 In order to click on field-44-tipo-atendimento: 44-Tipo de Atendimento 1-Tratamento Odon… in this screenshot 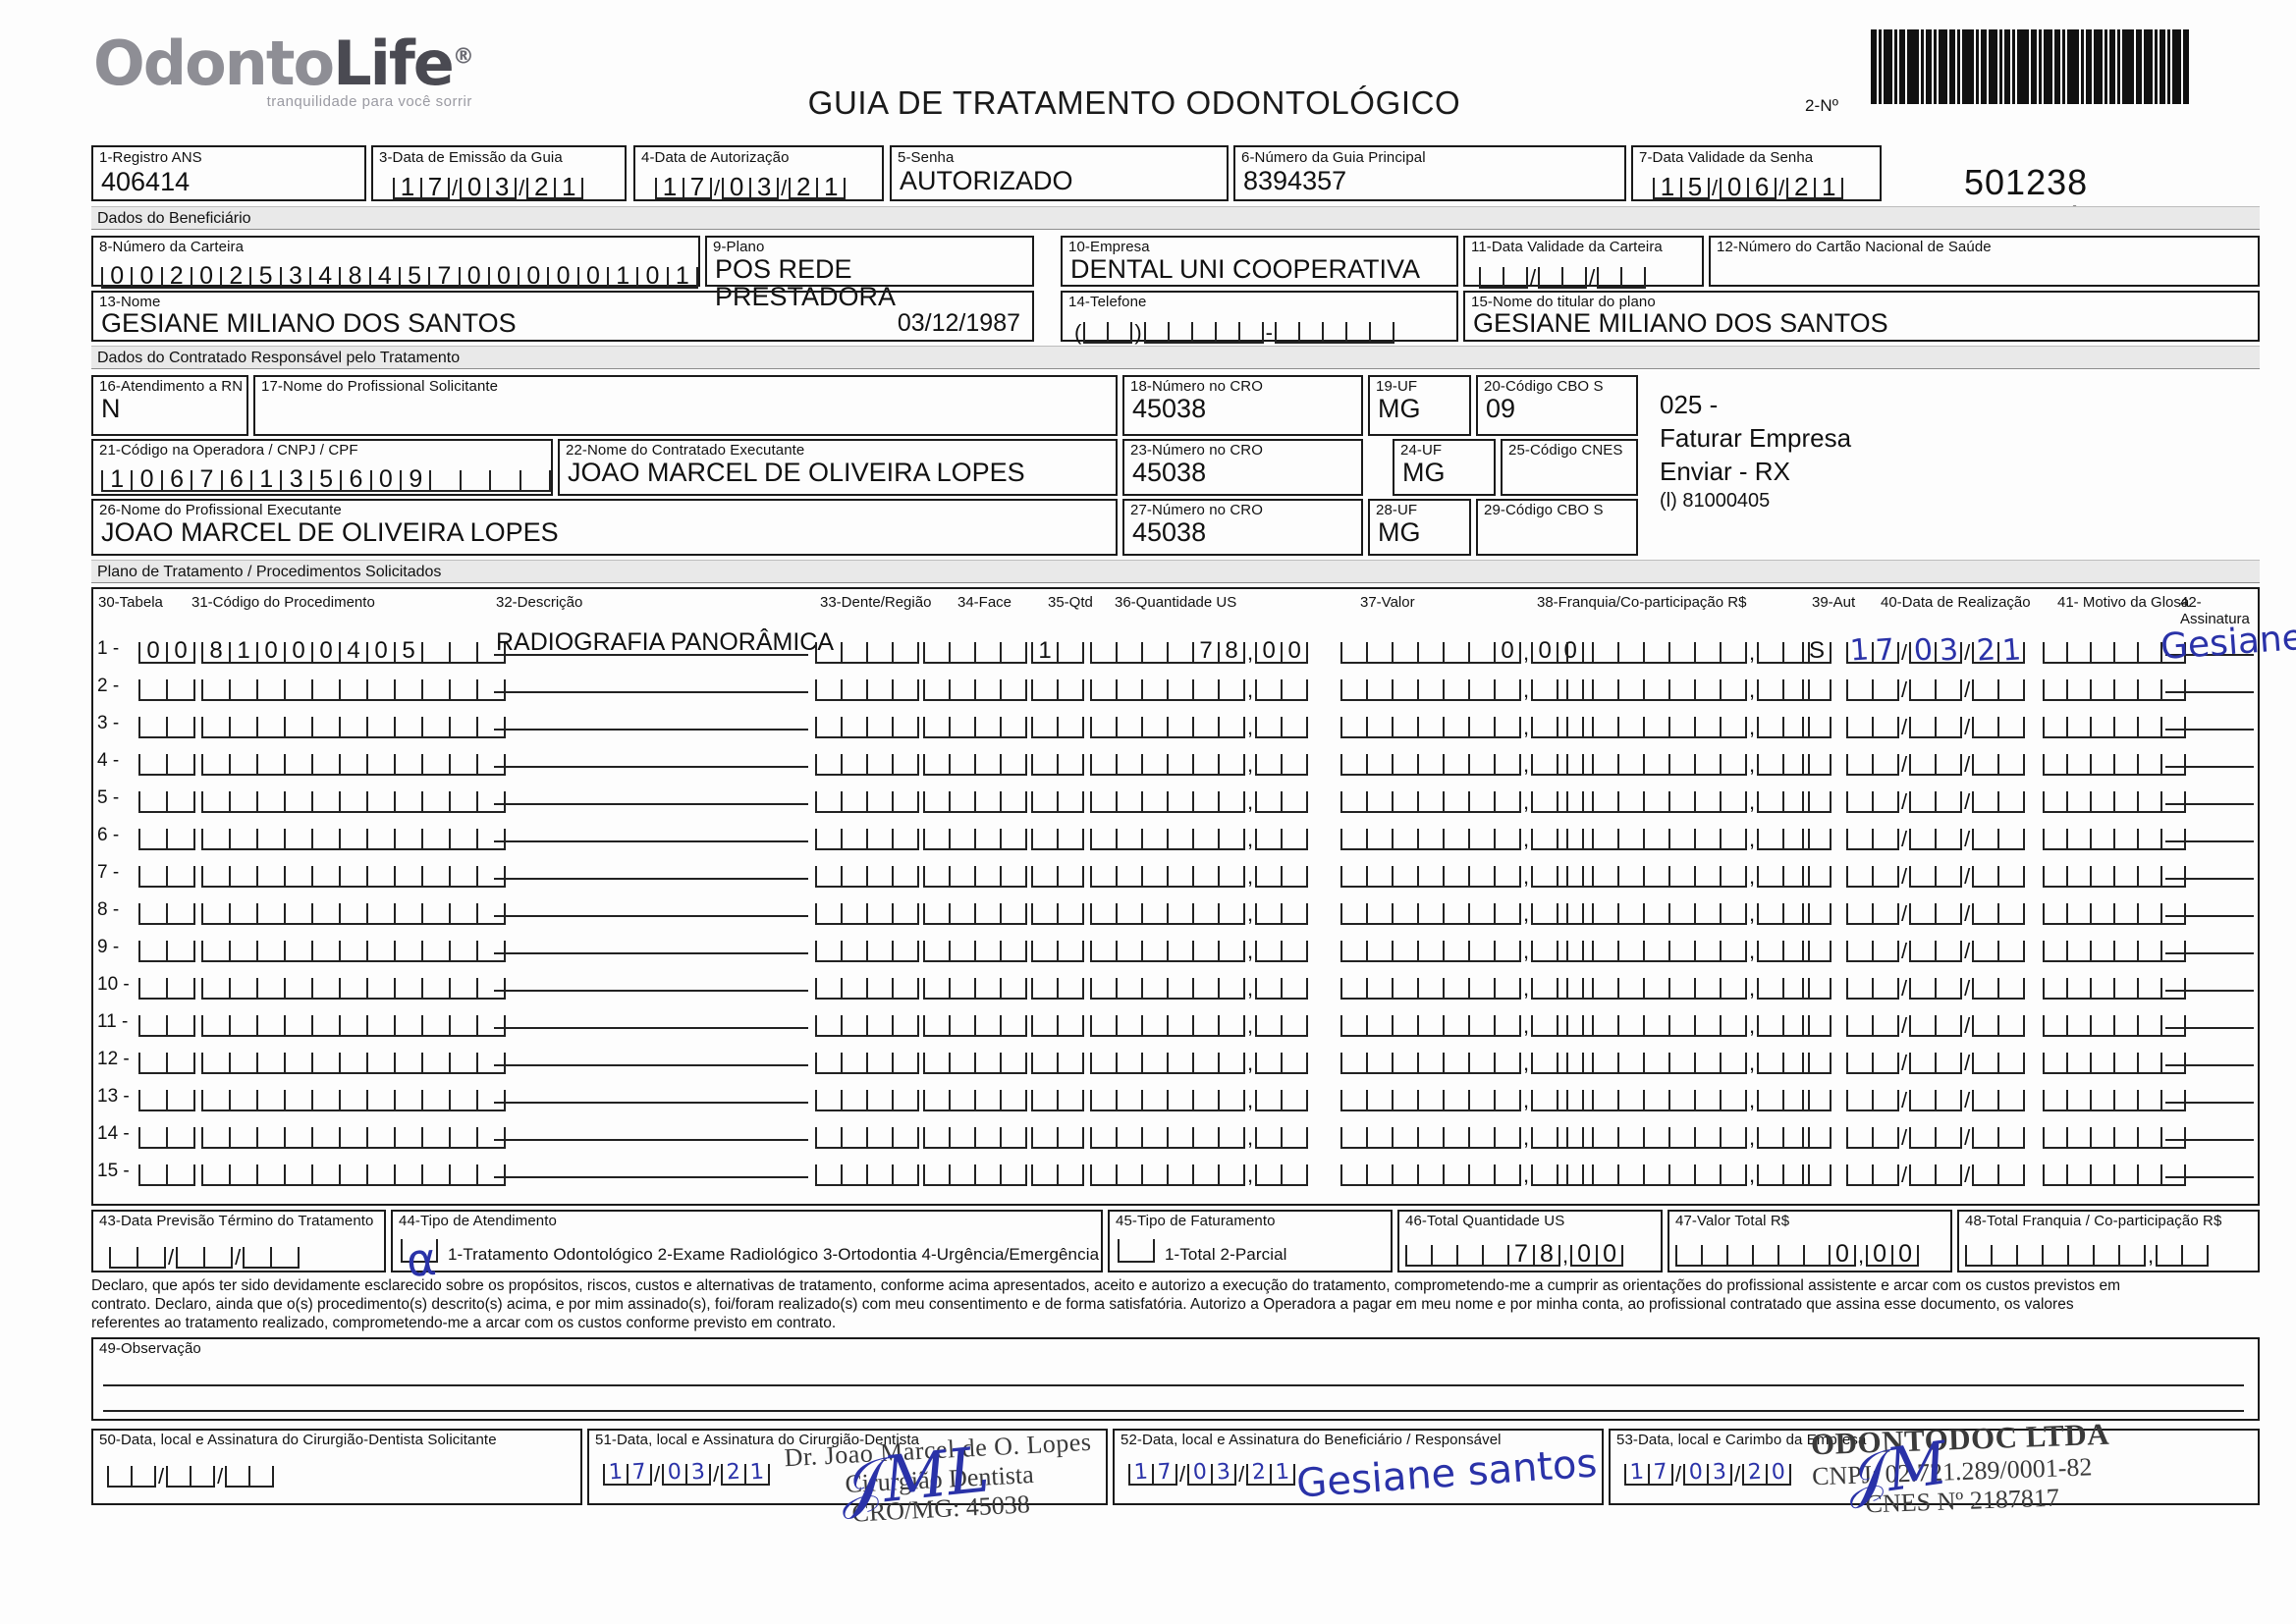, I will do `click(747, 1248)`.